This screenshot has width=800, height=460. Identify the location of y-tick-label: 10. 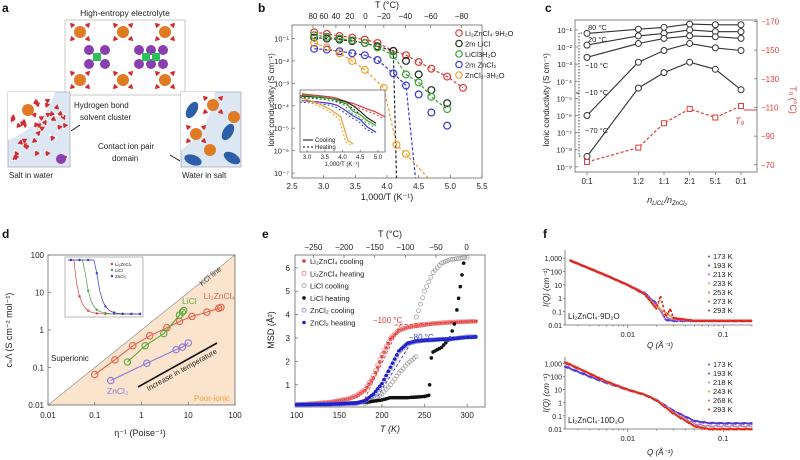
(558, 286).